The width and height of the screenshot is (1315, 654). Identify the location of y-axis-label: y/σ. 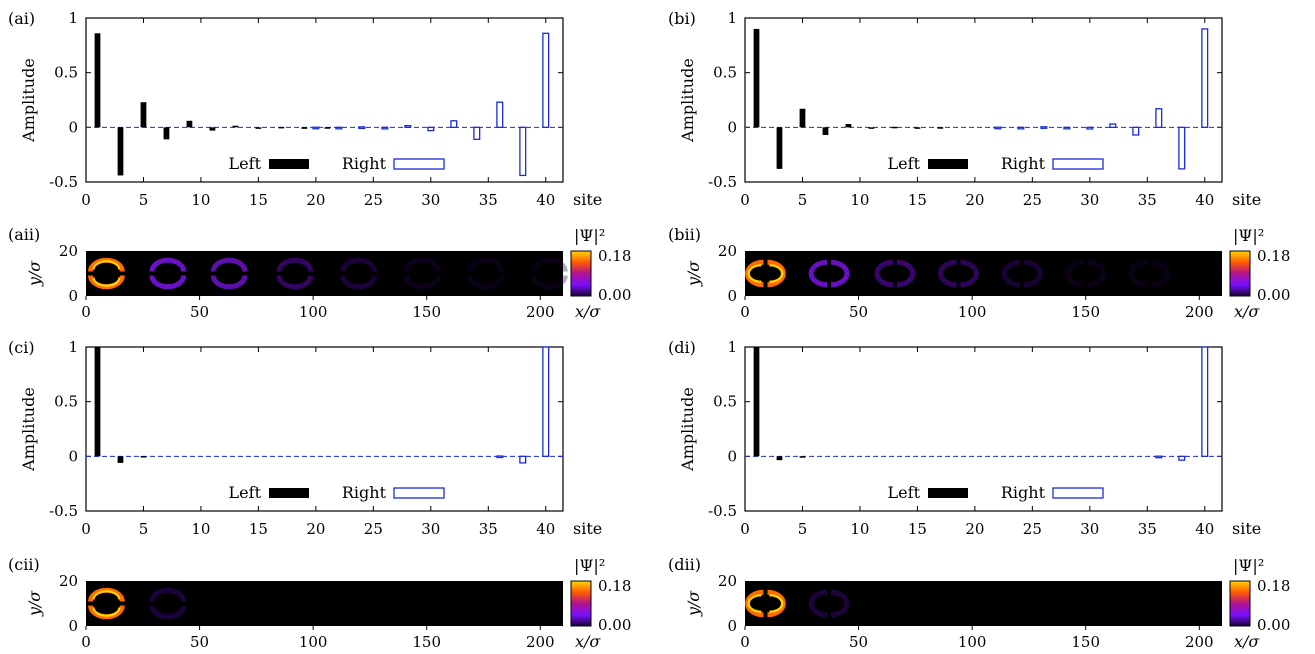
(693, 603).